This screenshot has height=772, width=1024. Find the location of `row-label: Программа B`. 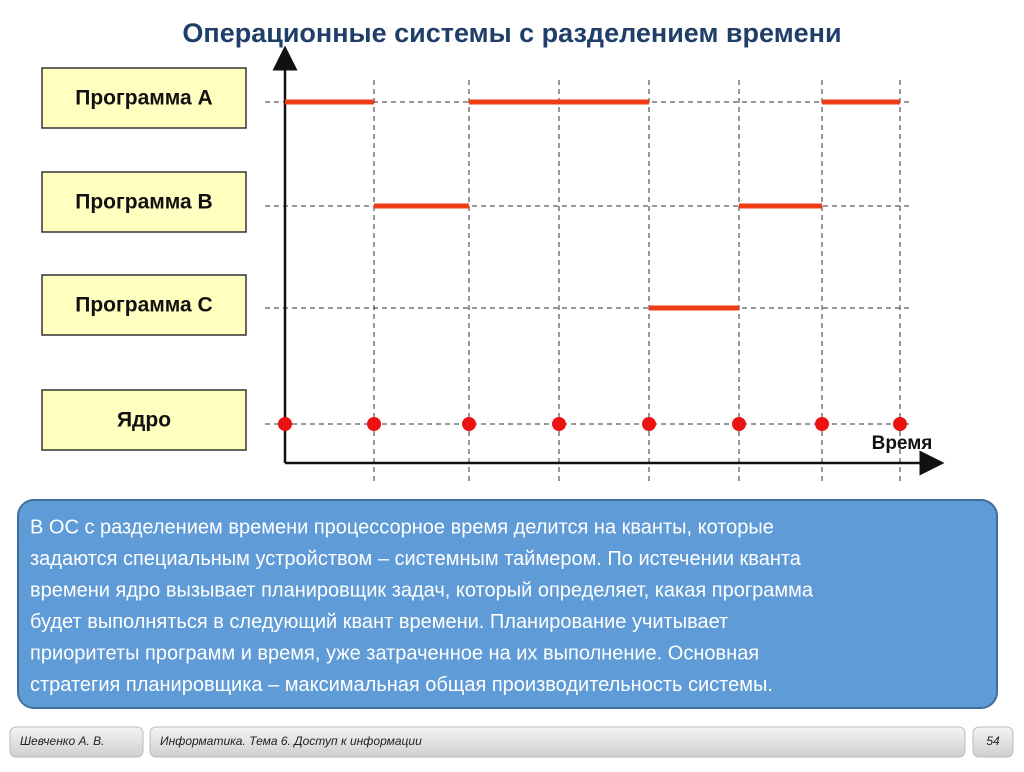

row-label: Программа B is located at coordinates (143, 202).